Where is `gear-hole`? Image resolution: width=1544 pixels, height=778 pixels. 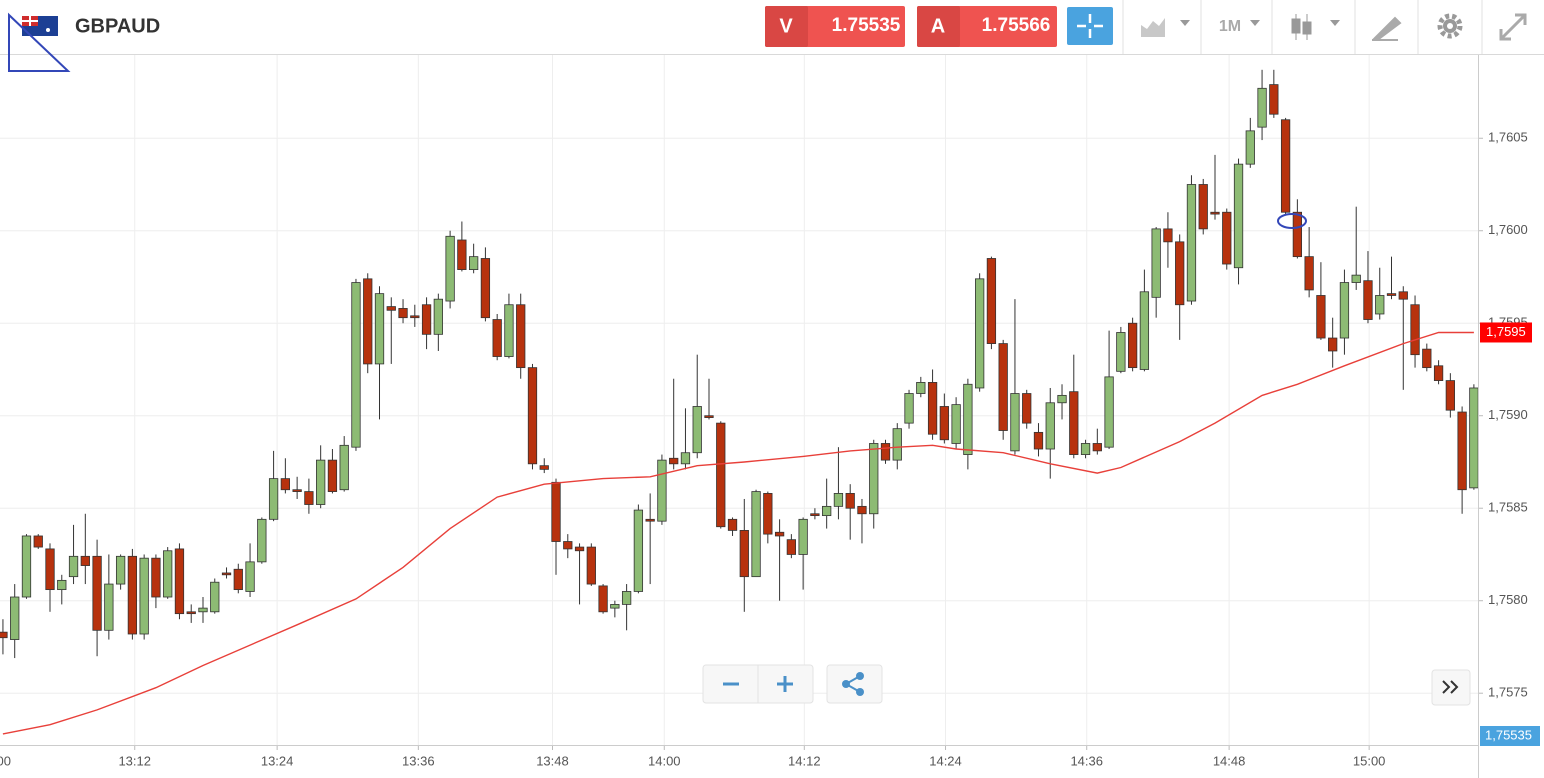
gear-hole is located at coordinates (1450, 26).